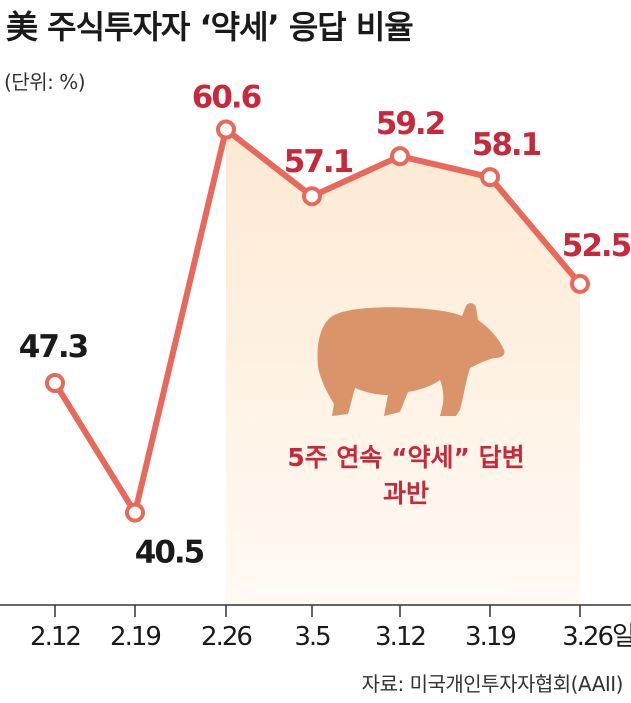 Image resolution: width=631 pixels, height=703 pixels. What do you see at coordinates (400, 637) in the screenshot?
I see `x-tick-label-3.12: 3.12` at bounding box center [400, 637].